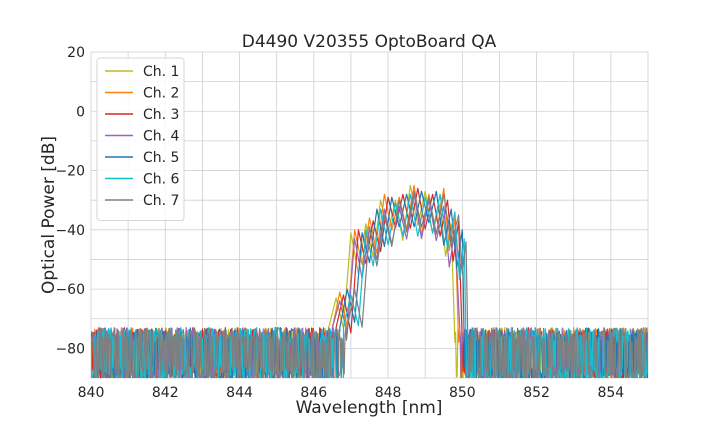 This screenshot has height=432, width=720. What do you see at coordinates (161, 137) in the screenshot?
I see `legend-label: Ch. 4` at bounding box center [161, 137].